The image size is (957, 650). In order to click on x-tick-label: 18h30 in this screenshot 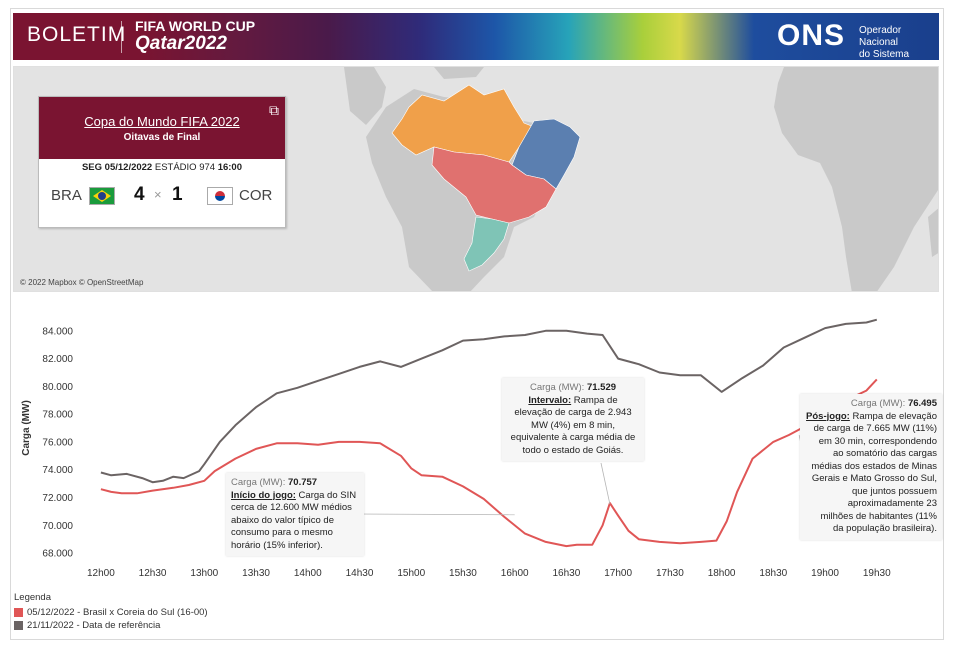, I will do `click(773, 573)`.